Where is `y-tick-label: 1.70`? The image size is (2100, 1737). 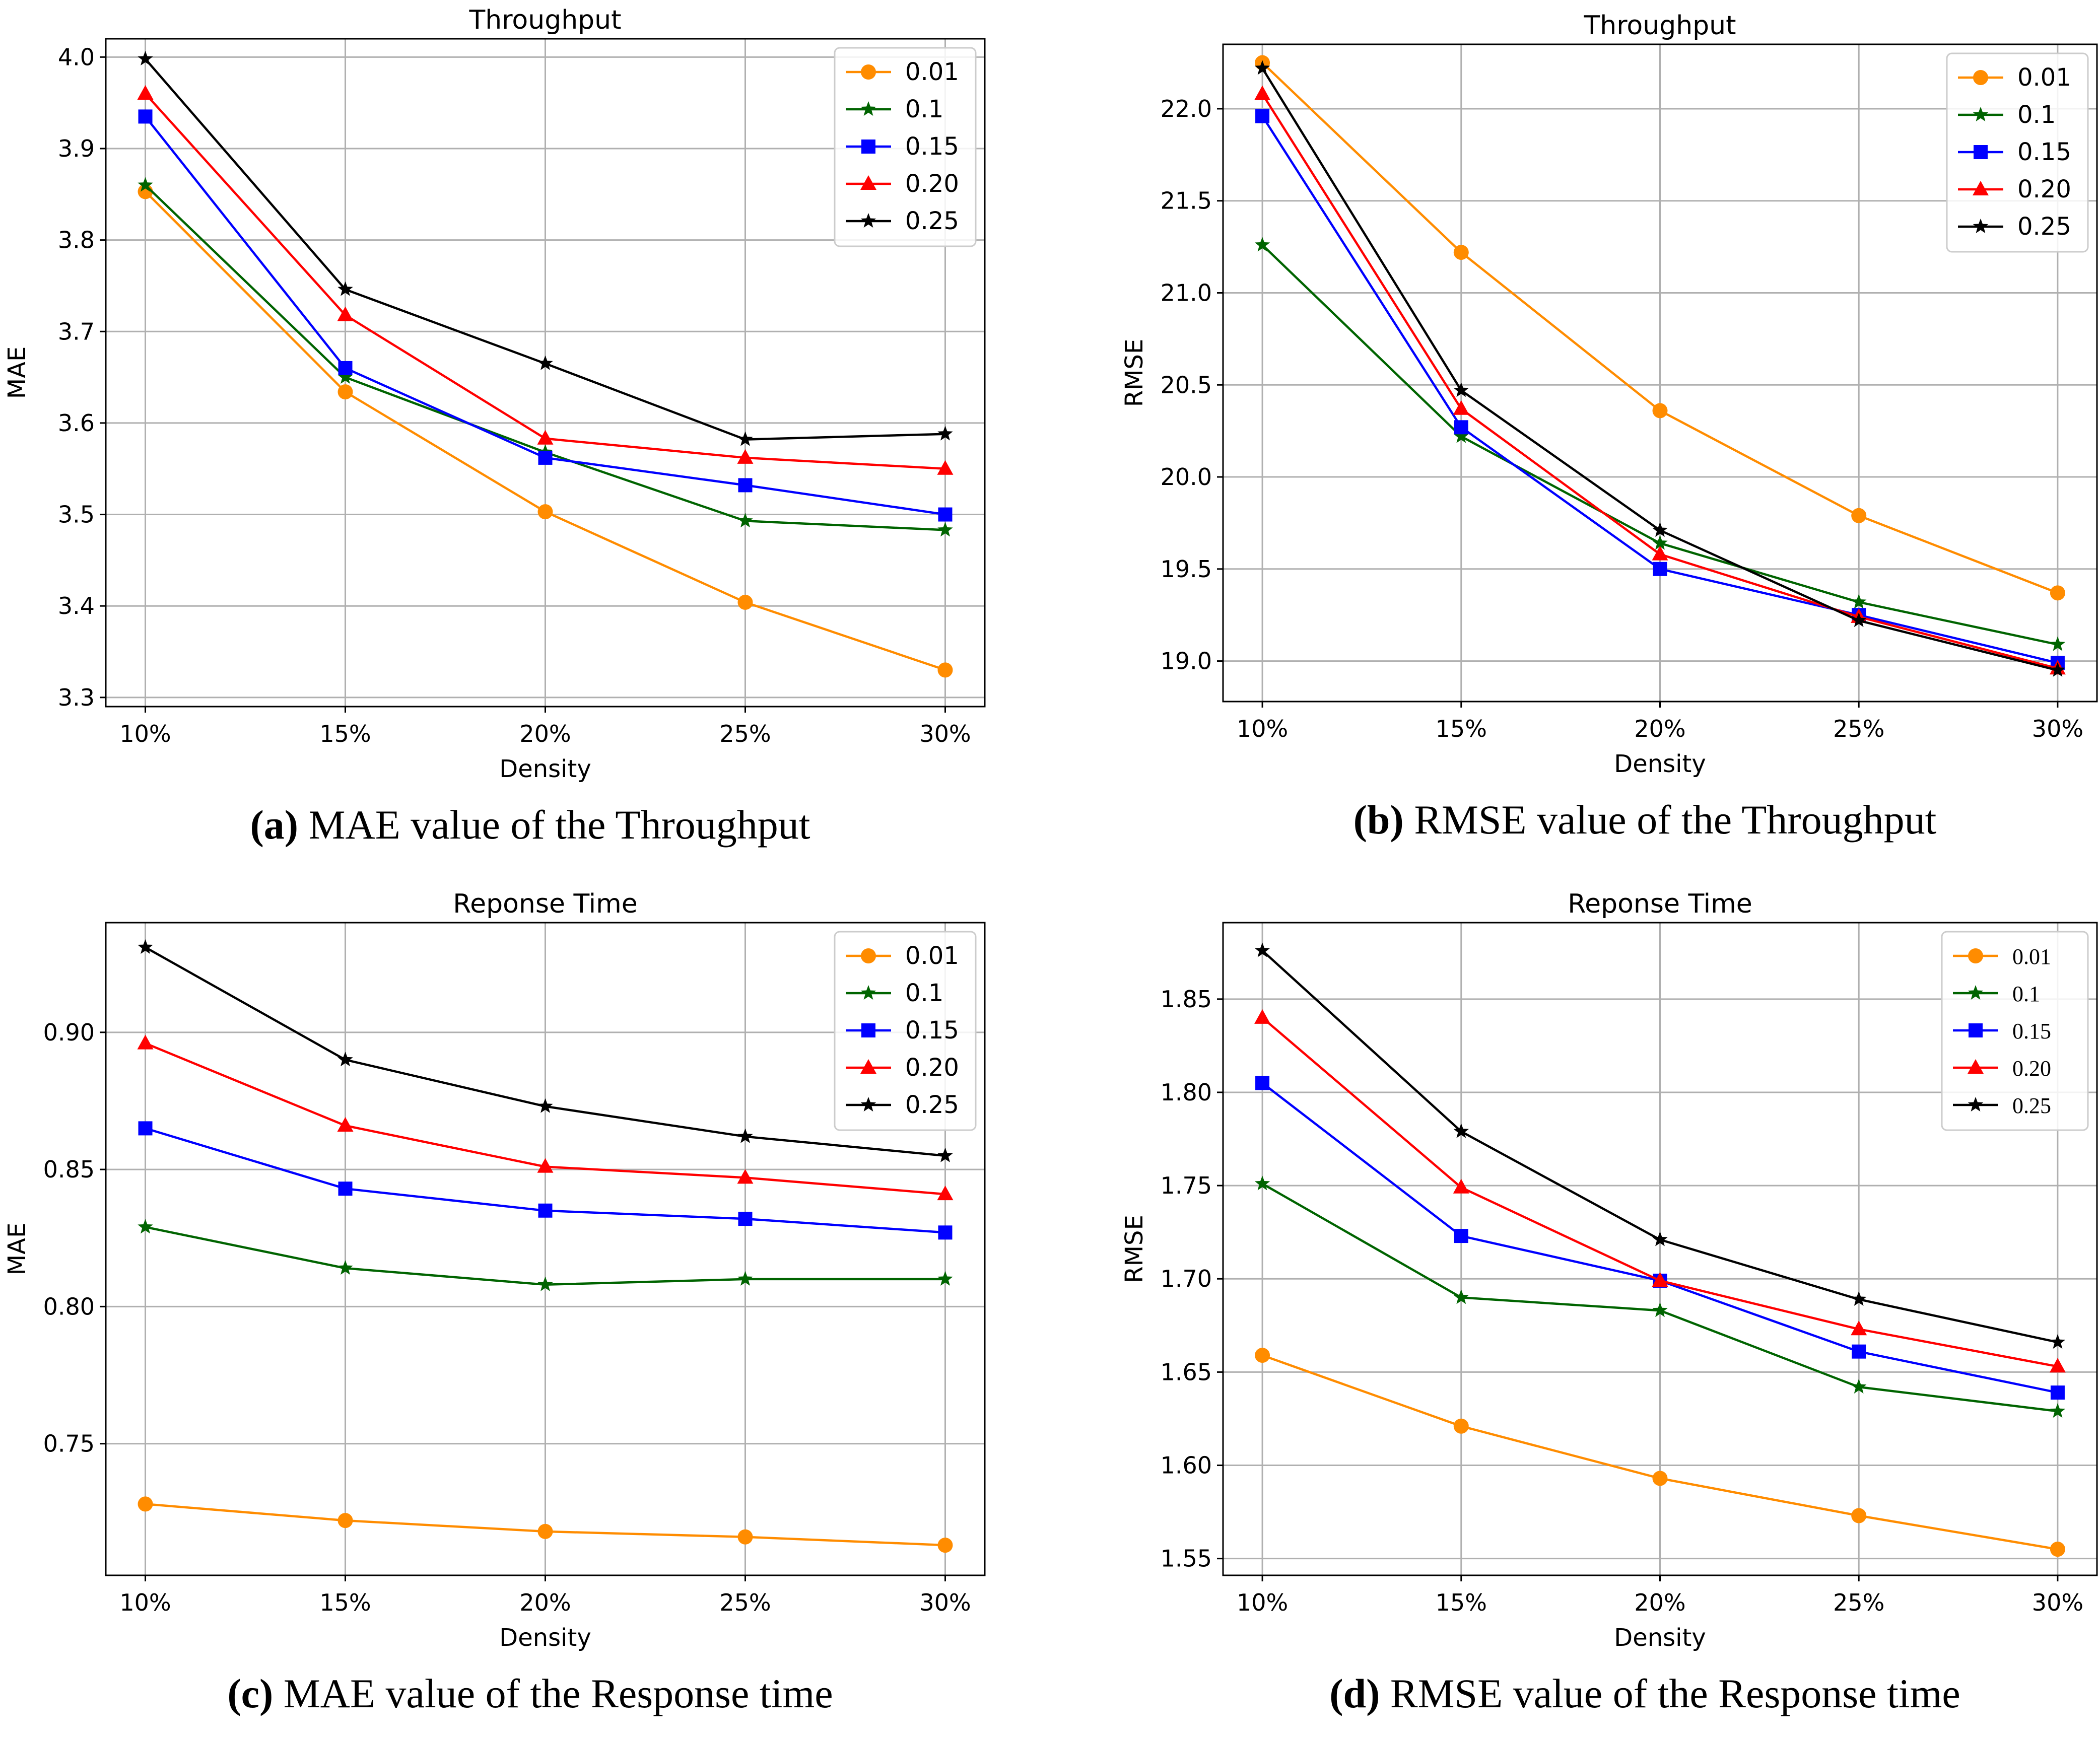 y-tick-label: 1.70 is located at coordinates (1187, 1278).